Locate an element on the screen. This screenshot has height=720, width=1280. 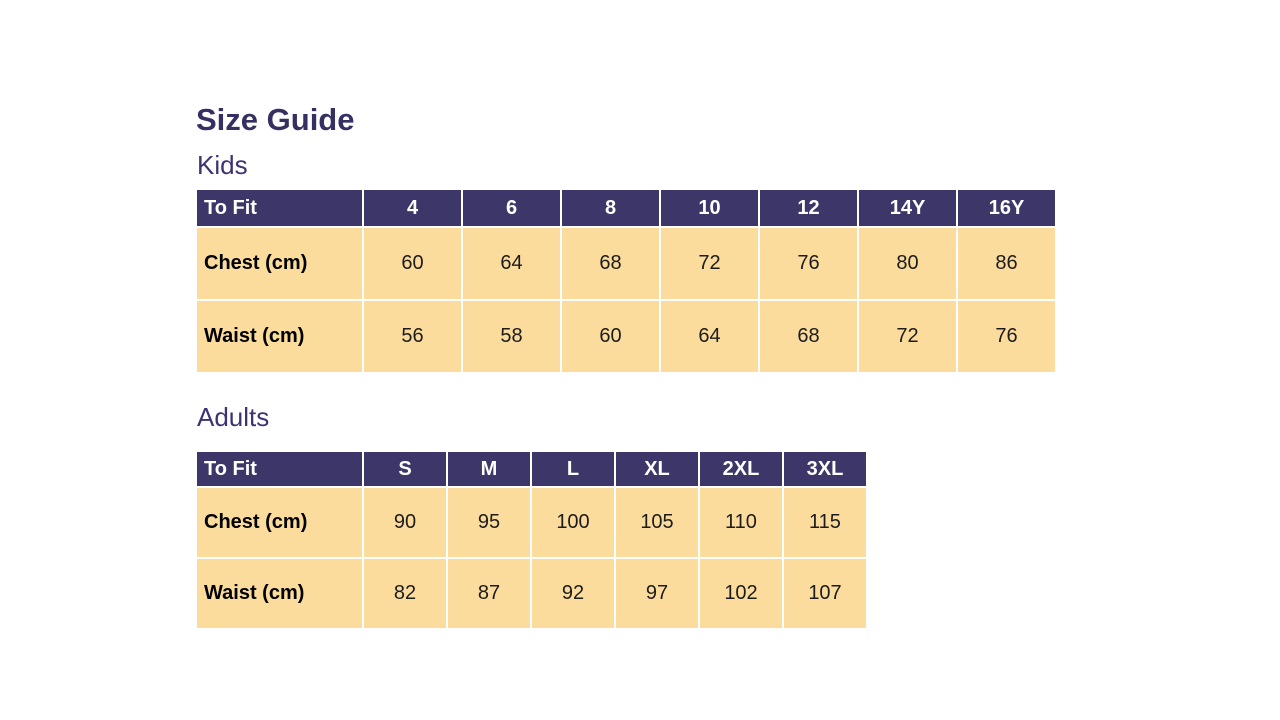
section-heading-kids: Kids is located at coordinates (222, 165).